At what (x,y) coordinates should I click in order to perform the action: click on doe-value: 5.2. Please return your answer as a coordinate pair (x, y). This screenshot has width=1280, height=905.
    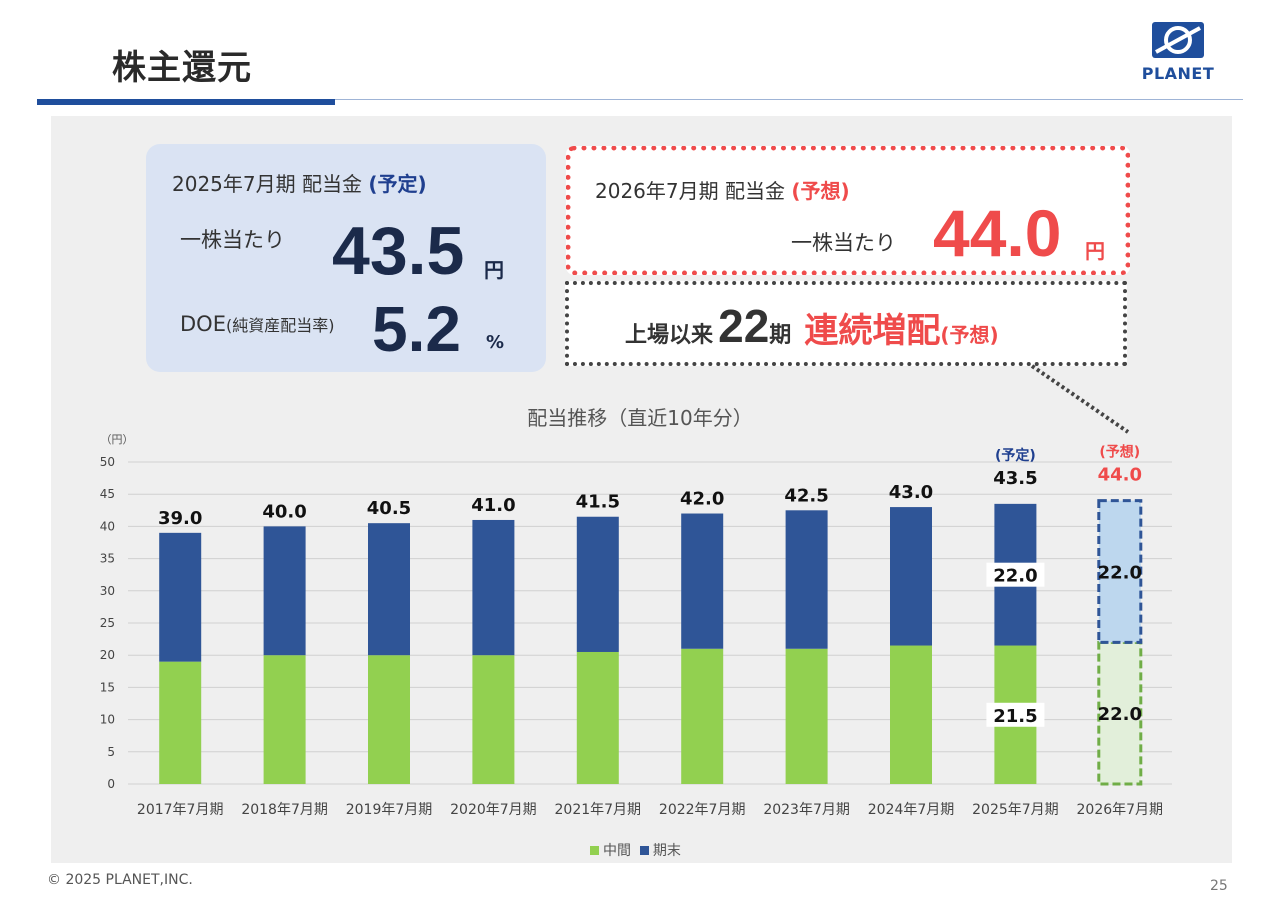
    Looking at the image, I should click on (416, 329).